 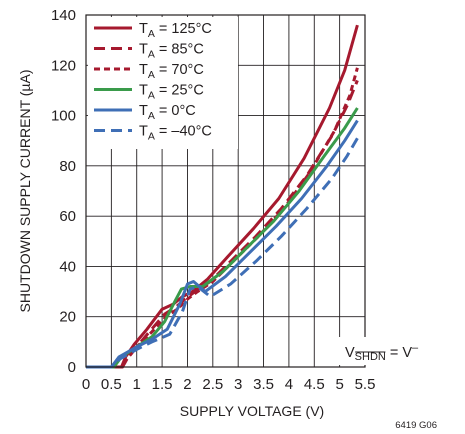 What do you see at coordinates (365, 384) in the screenshot?
I see `x-tick-label: 5.5` at bounding box center [365, 384].